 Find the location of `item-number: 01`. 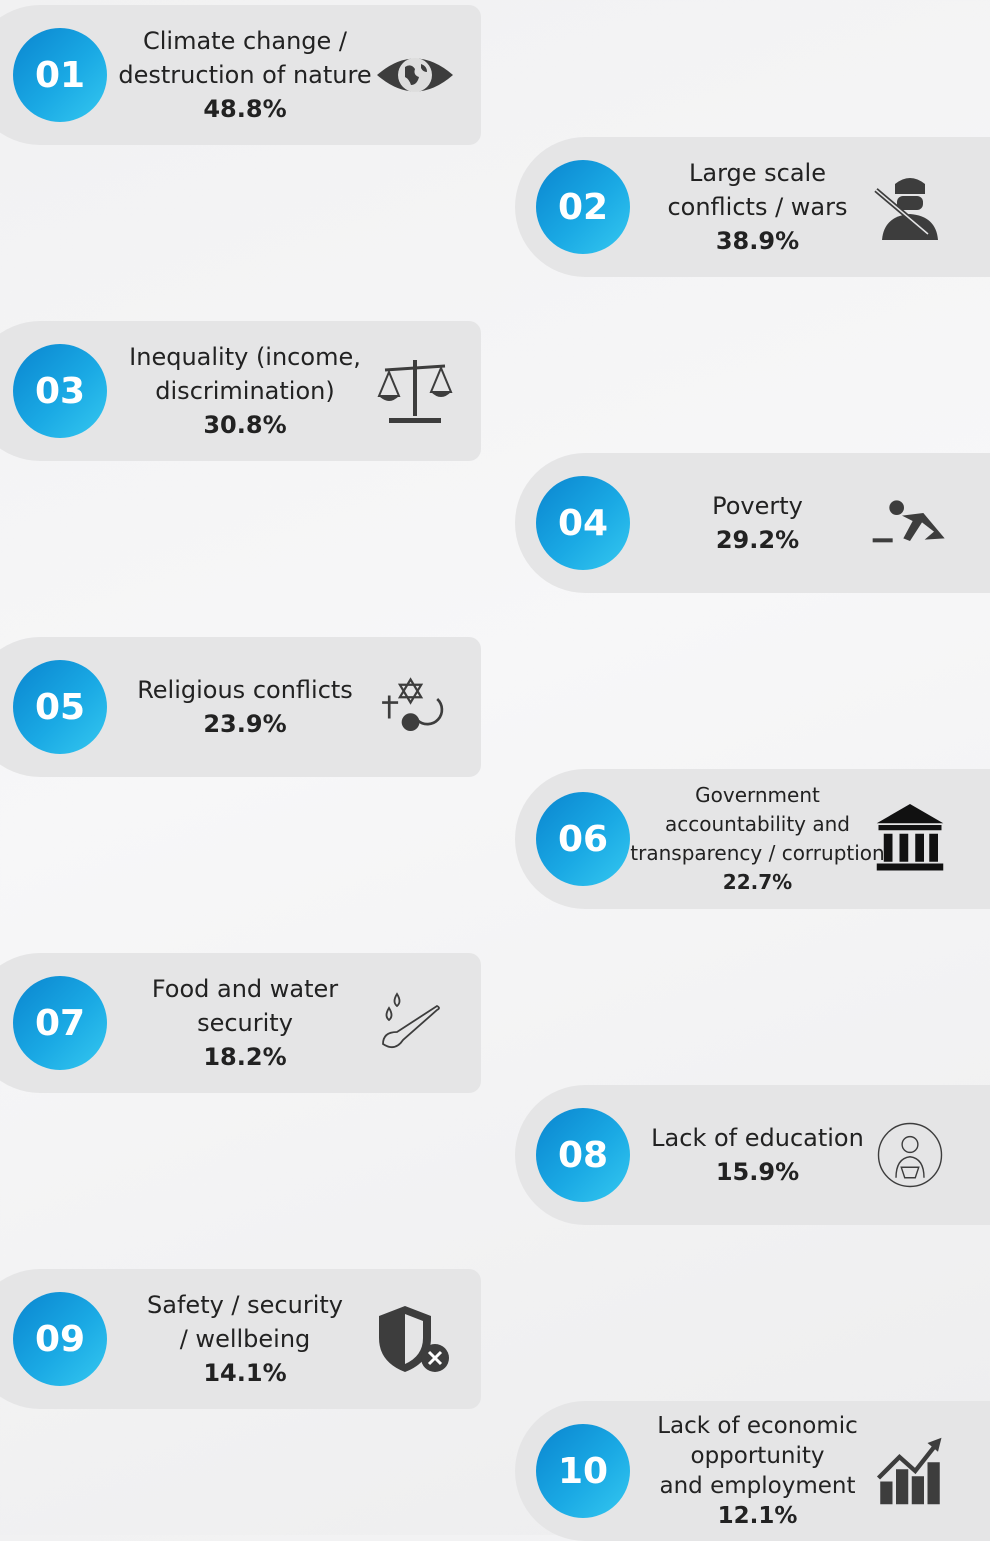

item-number: 01 is located at coordinates (60, 75).